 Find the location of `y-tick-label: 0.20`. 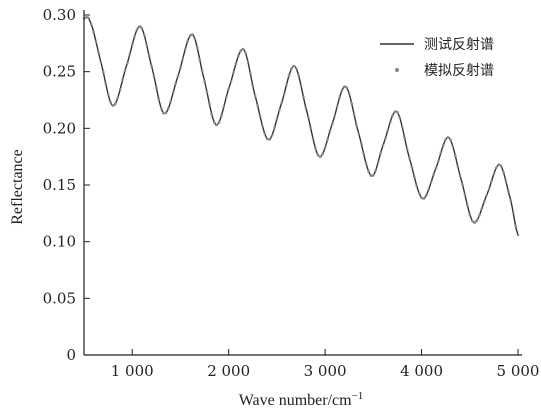

y-tick-label: 0.20 is located at coordinates (59, 128).